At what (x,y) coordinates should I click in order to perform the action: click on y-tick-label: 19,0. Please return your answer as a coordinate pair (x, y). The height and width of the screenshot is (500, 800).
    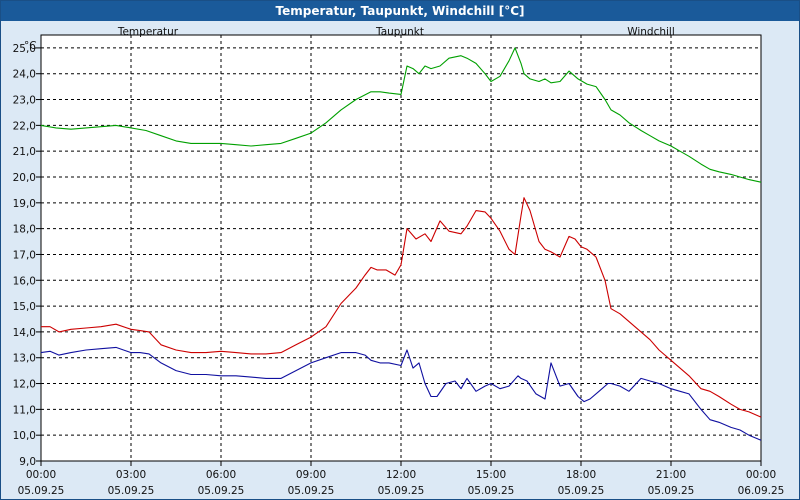
    Looking at the image, I should click on (24, 204).